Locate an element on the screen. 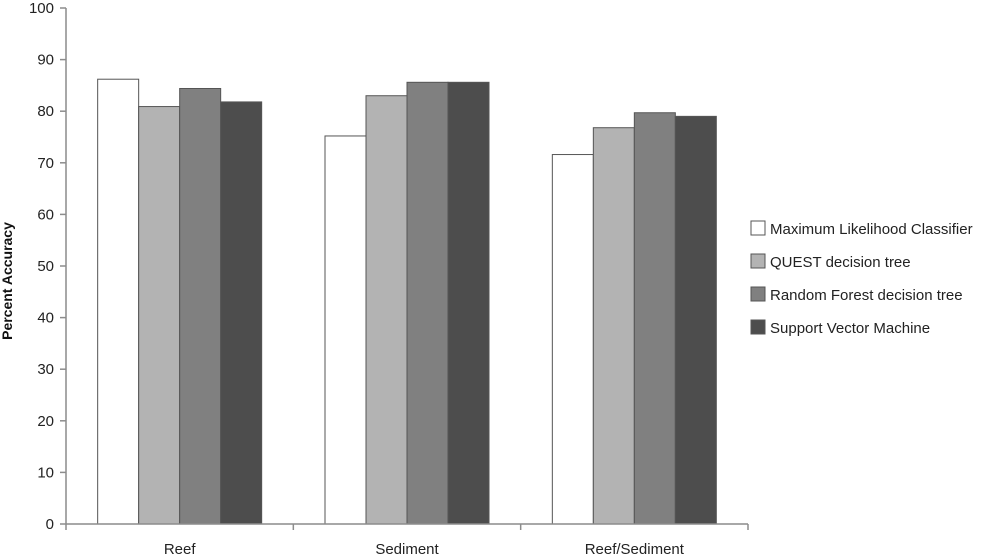 The width and height of the screenshot is (1000, 558). y-axis-ticks: 0 10 20 30 40 50 60 70 80 90 100 is located at coordinates (47, 266).